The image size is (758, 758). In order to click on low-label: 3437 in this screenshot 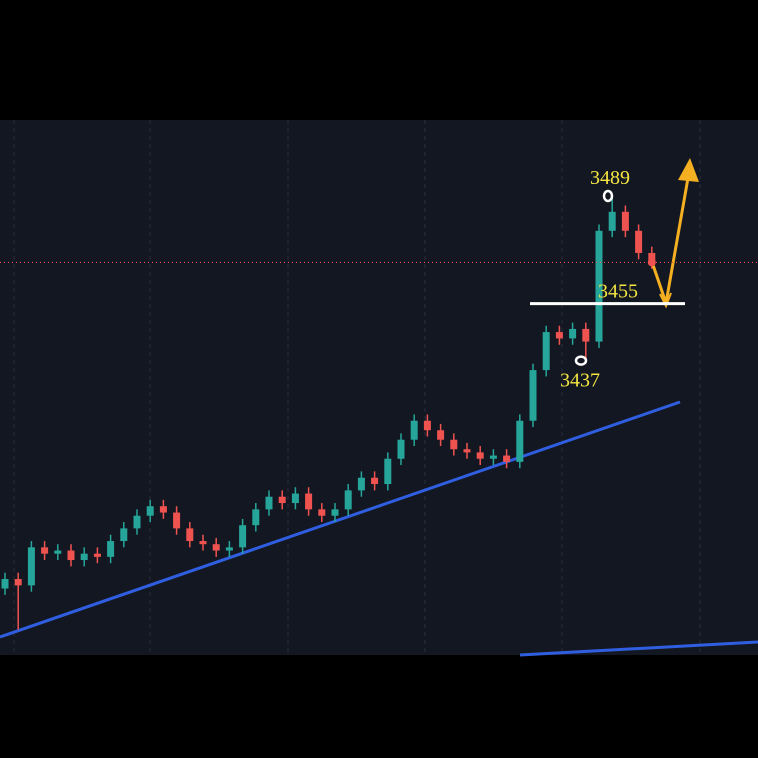, I will do `click(580, 381)`.